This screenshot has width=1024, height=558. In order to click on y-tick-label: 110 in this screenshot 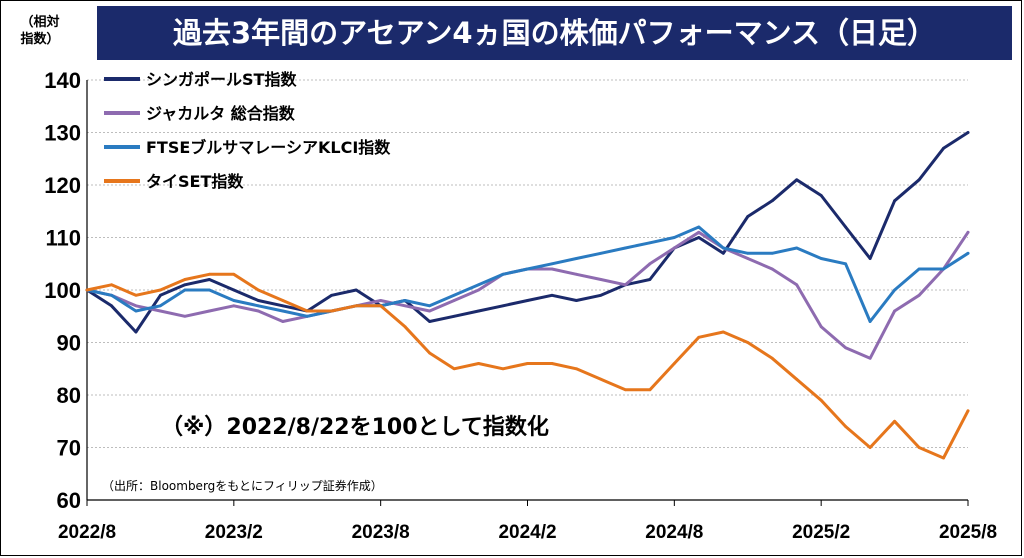, I will do `click(64, 238)`.